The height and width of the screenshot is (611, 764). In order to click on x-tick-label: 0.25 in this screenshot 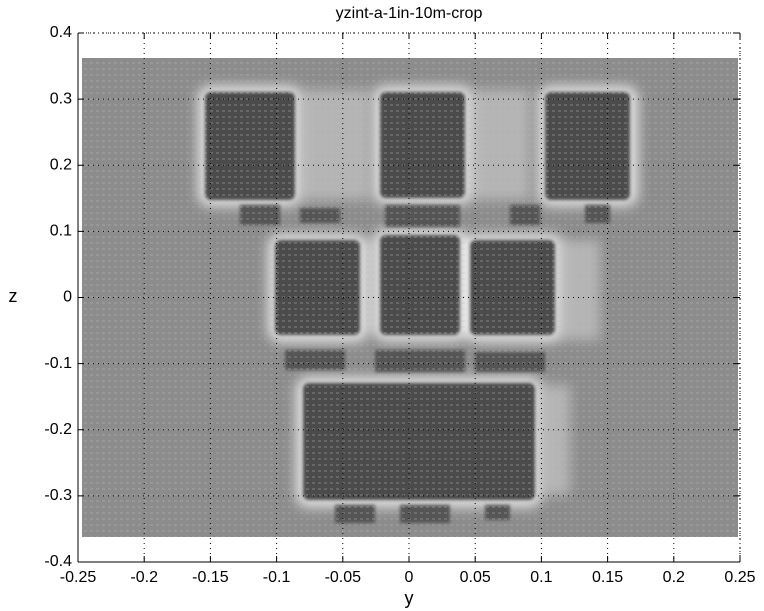, I will do `click(739, 577)`.